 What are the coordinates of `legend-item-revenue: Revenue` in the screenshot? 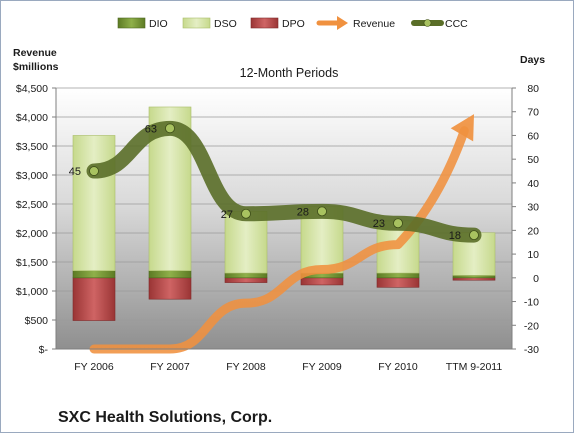 It's located at (355, 23).